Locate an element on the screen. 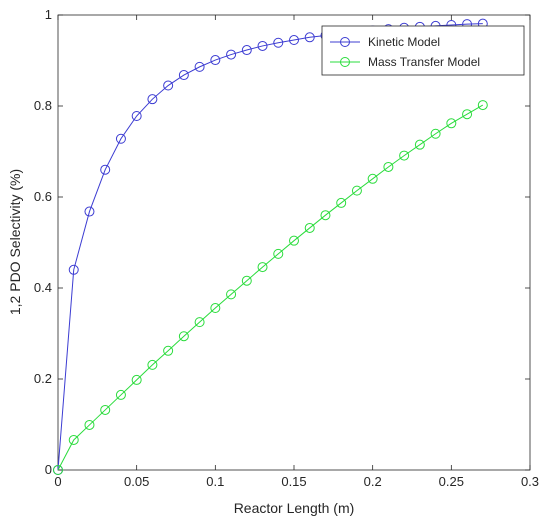  legend-box is located at coordinates (423, 50).